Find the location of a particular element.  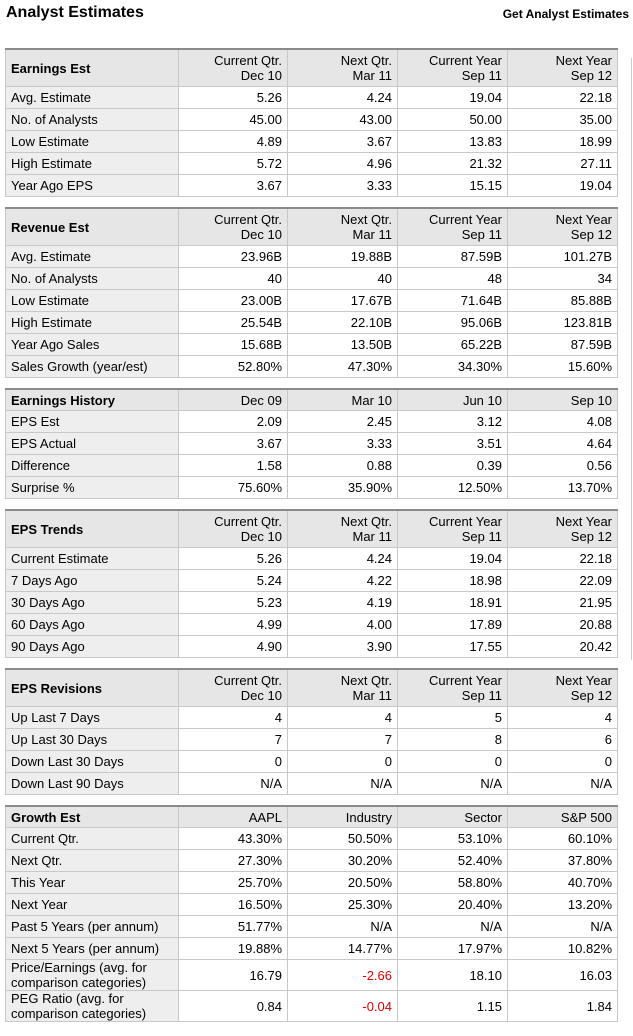

cell-value: 16.03 is located at coordinates (562, 975).